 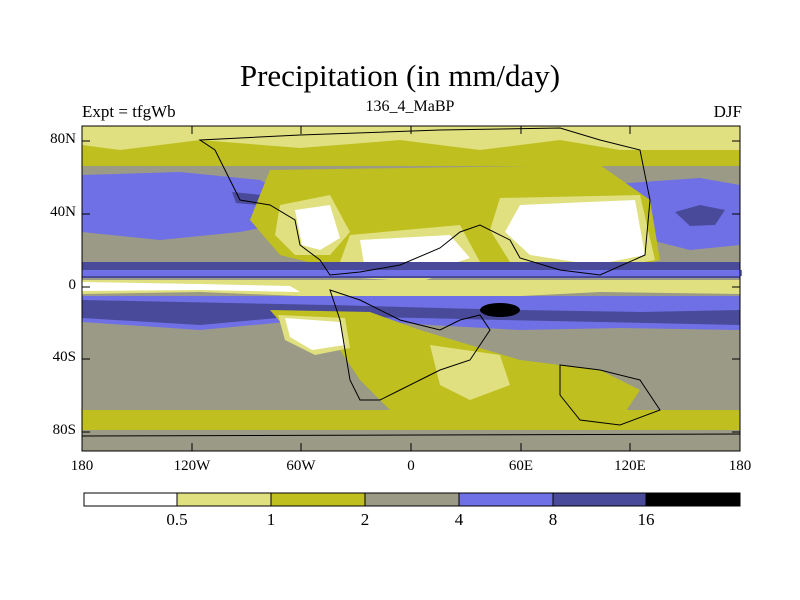 I want to click on colorbar-label-0-5: 0.5, so click(x=177, y=519).